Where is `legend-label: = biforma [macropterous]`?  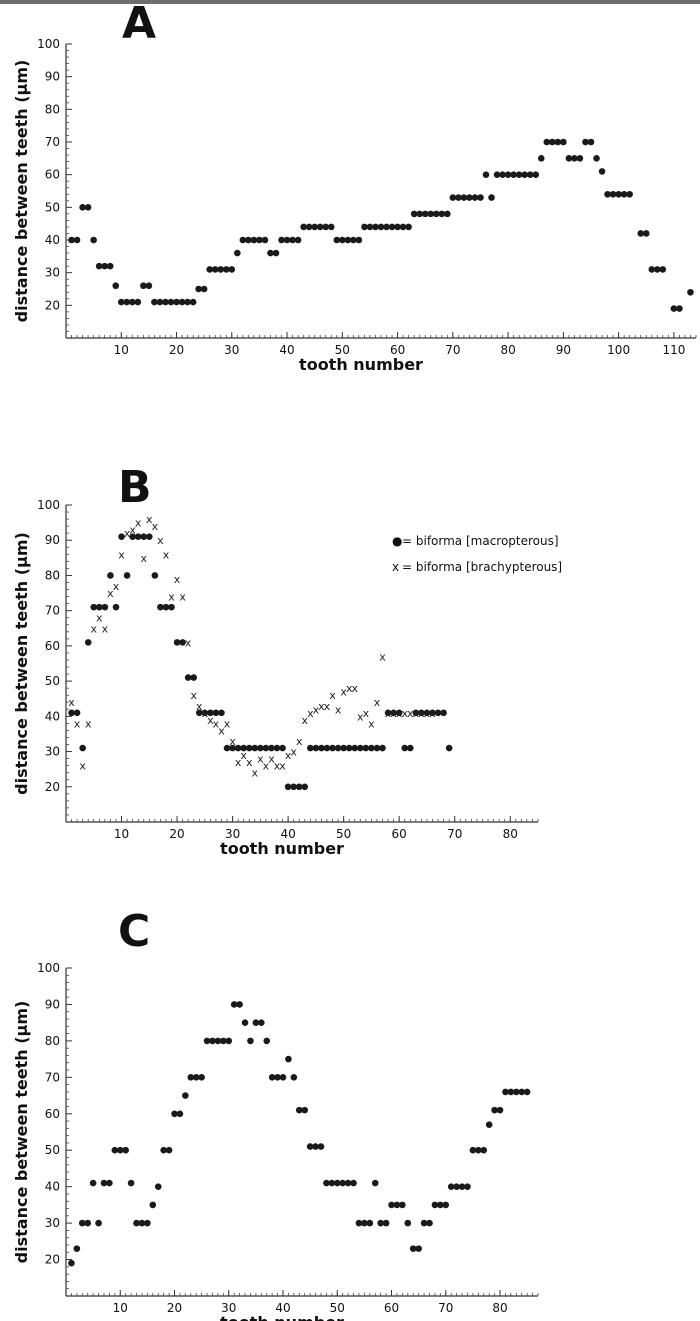
legend-label: = biforma [macropterous] is located at coordinates (480, 541).